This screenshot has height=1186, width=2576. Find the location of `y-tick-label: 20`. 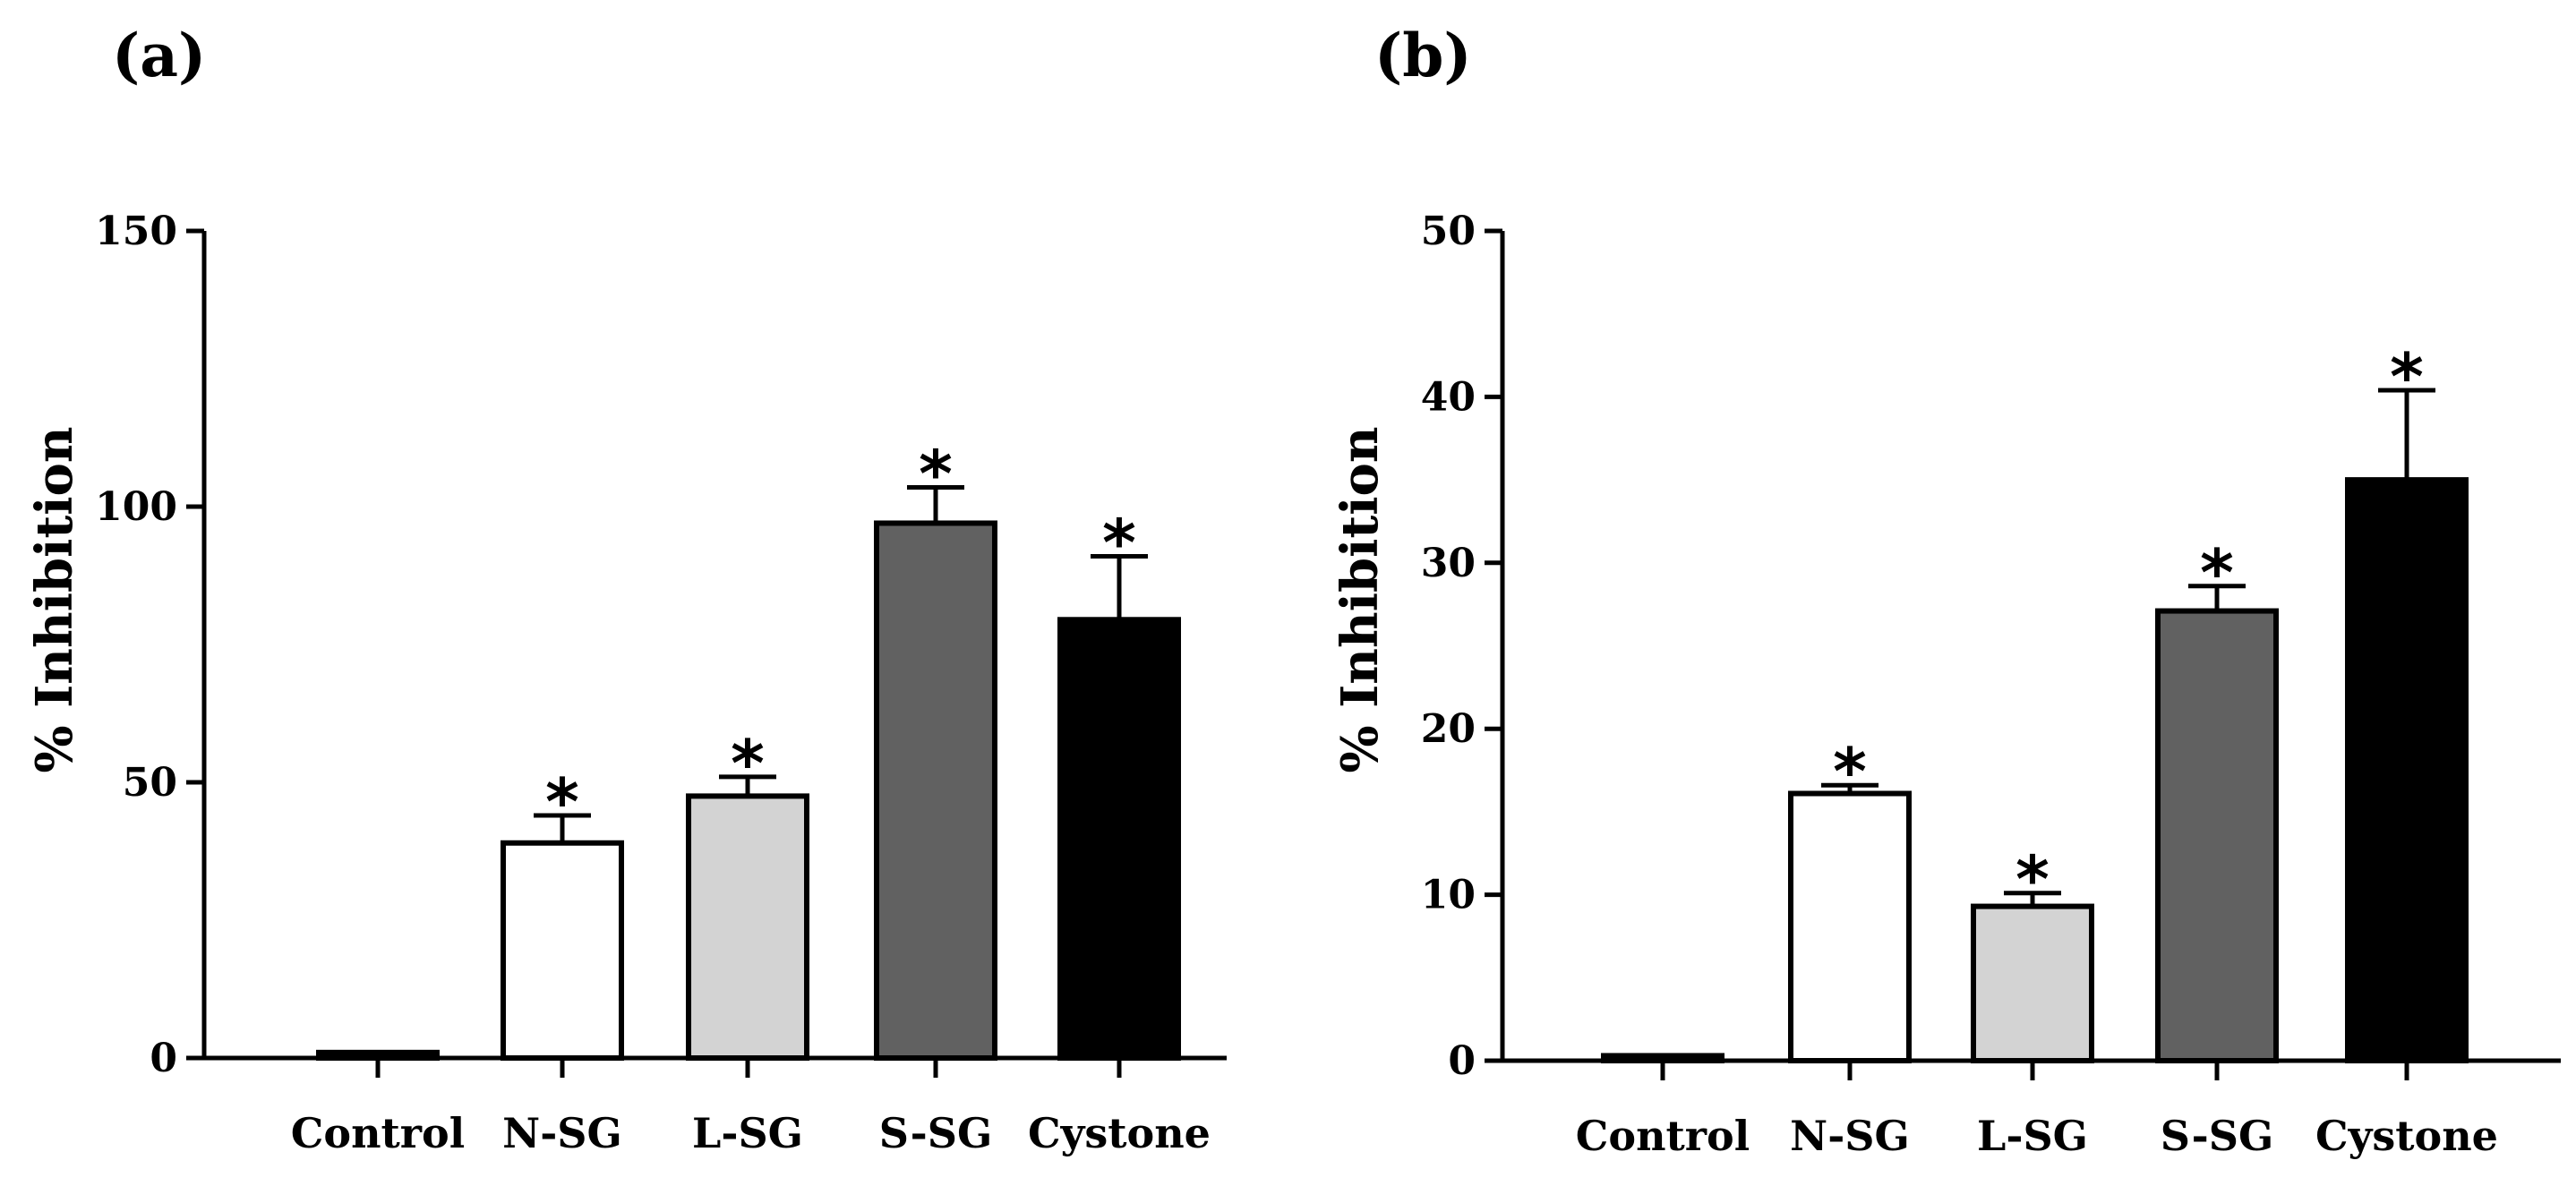

y-tick-label: 20 is located at coordinates (1448, 729).